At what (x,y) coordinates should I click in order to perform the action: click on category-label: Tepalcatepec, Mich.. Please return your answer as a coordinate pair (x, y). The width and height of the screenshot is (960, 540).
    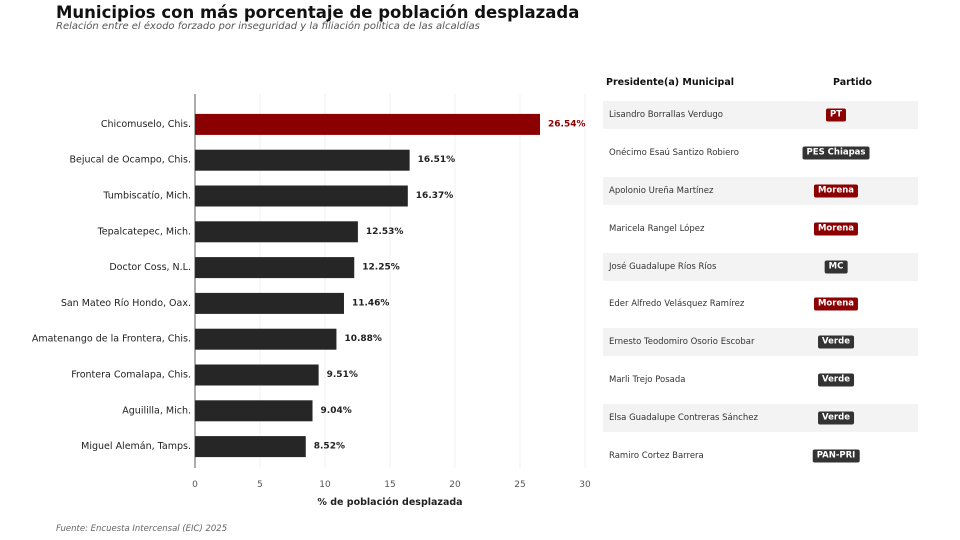
    Looking at the image, I should click on (144, 231).